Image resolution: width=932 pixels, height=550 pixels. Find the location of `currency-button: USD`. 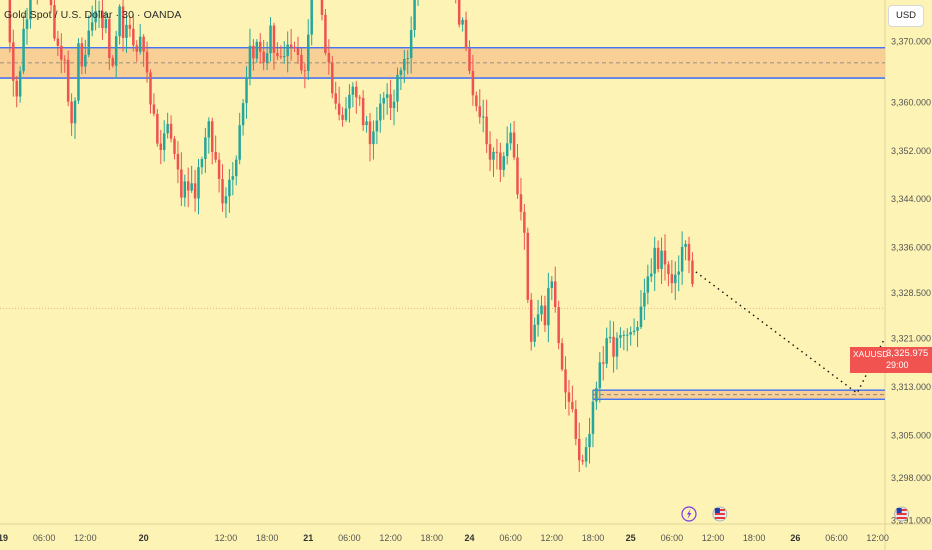

currency-button: USD is located at coordinates (906, 16).